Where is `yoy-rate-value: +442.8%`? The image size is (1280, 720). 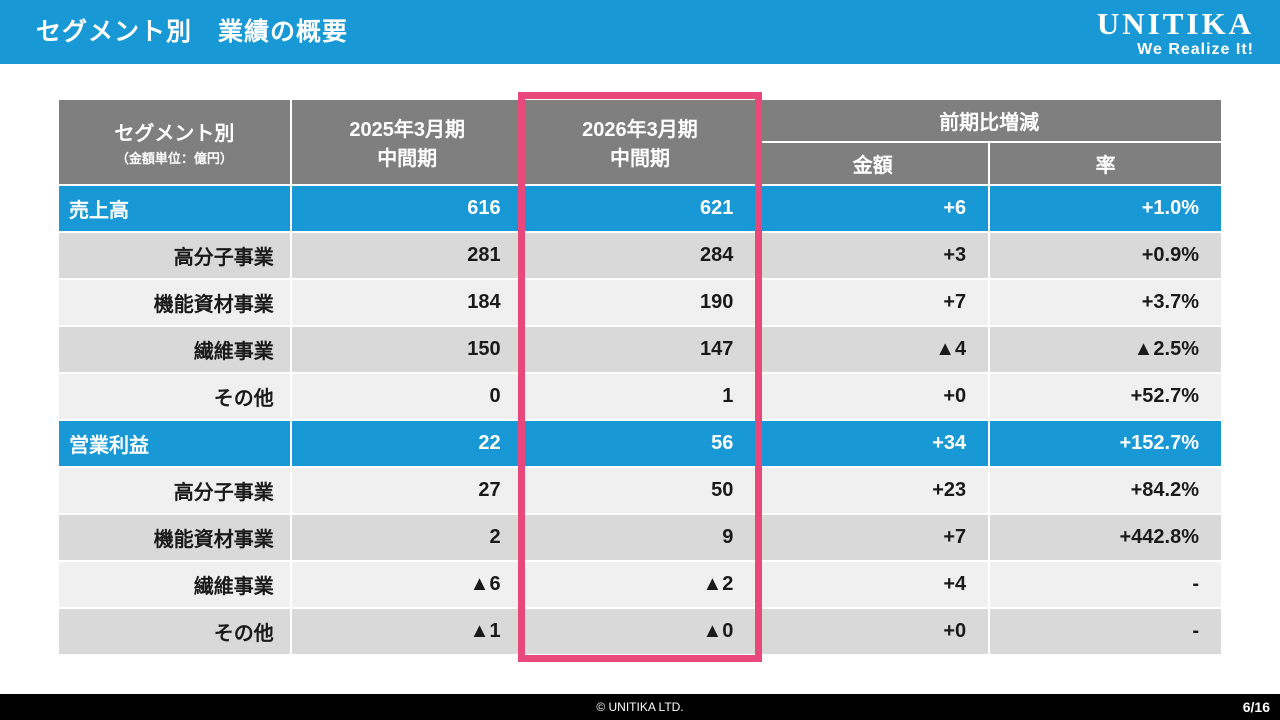
yoy-rate-value: +442.8% is located at coordinates (1105, 537).